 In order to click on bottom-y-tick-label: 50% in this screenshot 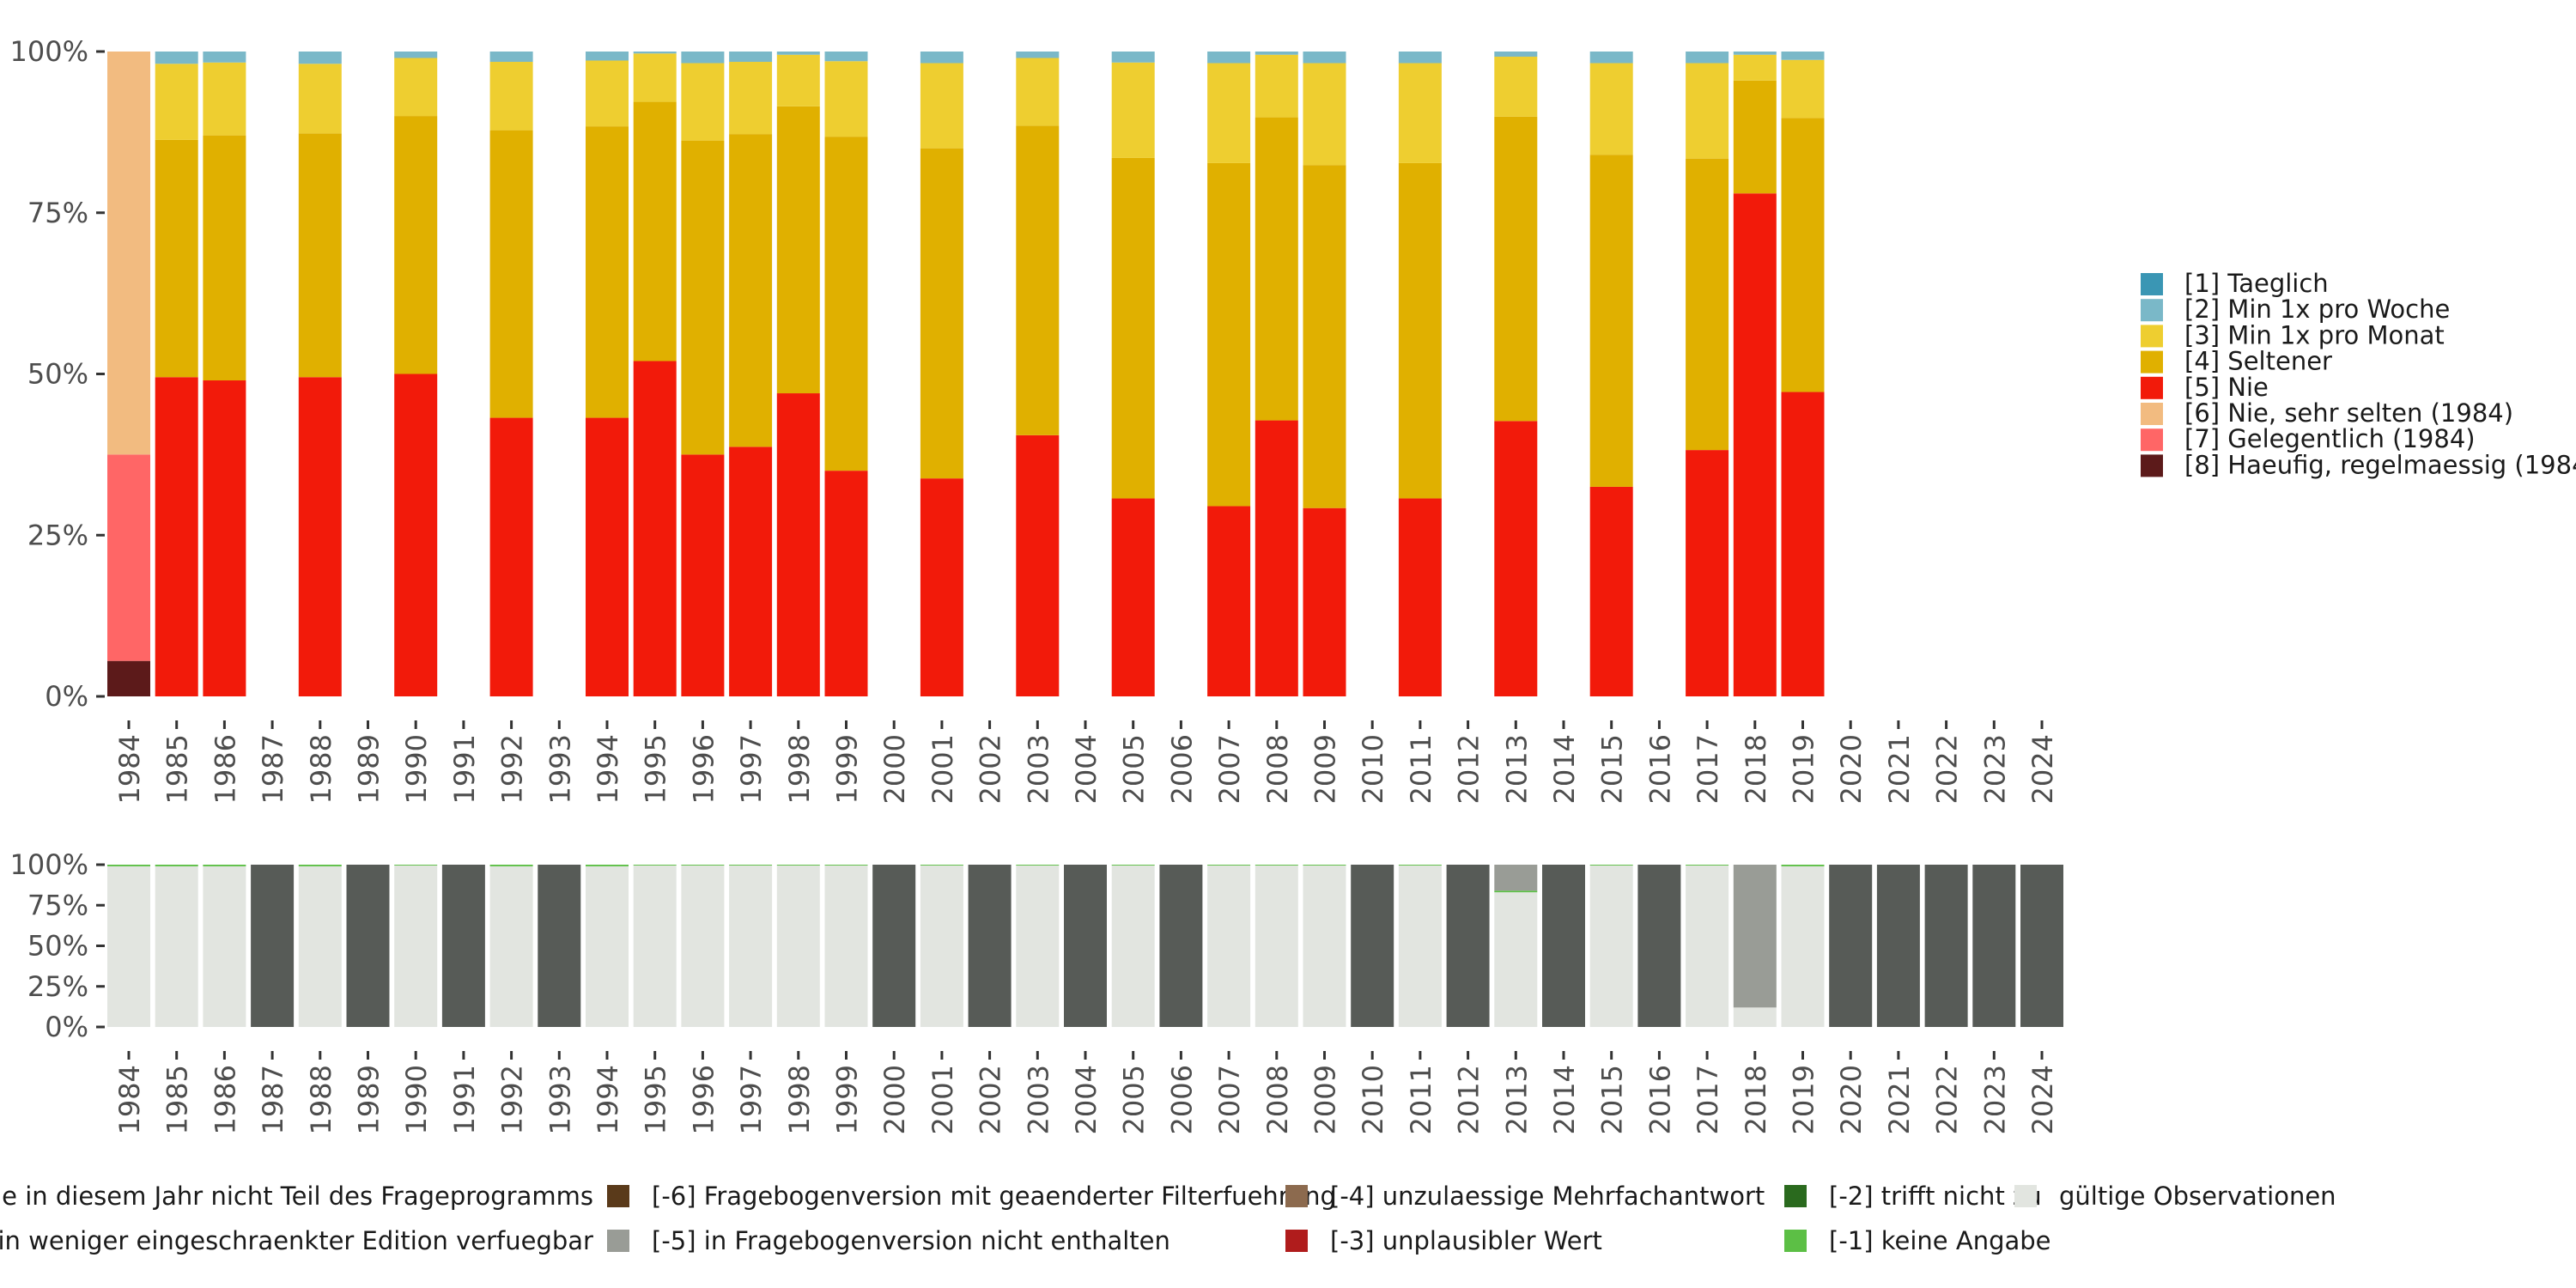, I will do `click(58, 947)`.